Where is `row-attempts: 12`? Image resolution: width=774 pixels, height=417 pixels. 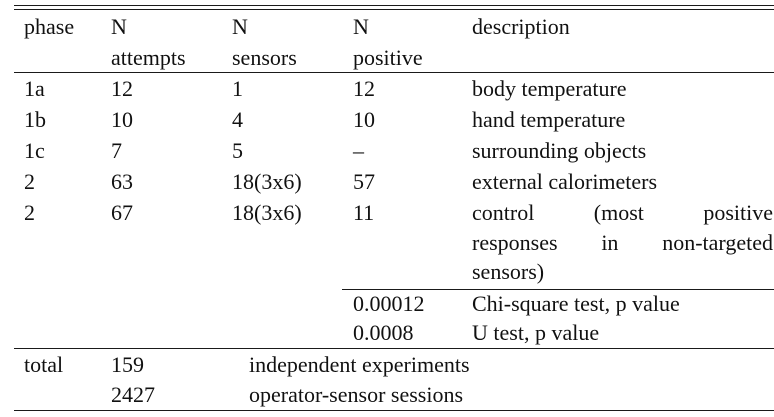
row-attempts: 12 is located at coordinates (122, 88).